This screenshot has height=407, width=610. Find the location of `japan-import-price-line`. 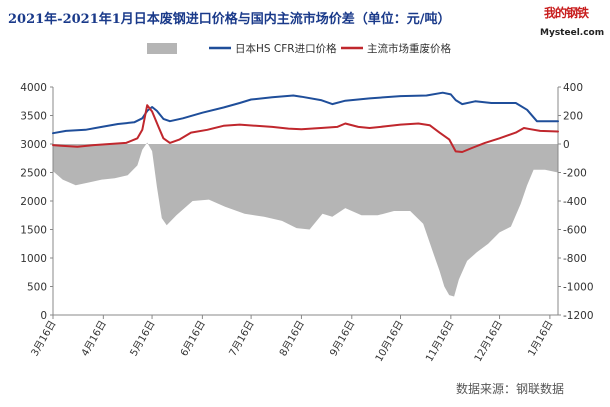

japan-import-price-line is located at coordinates (305, 113).